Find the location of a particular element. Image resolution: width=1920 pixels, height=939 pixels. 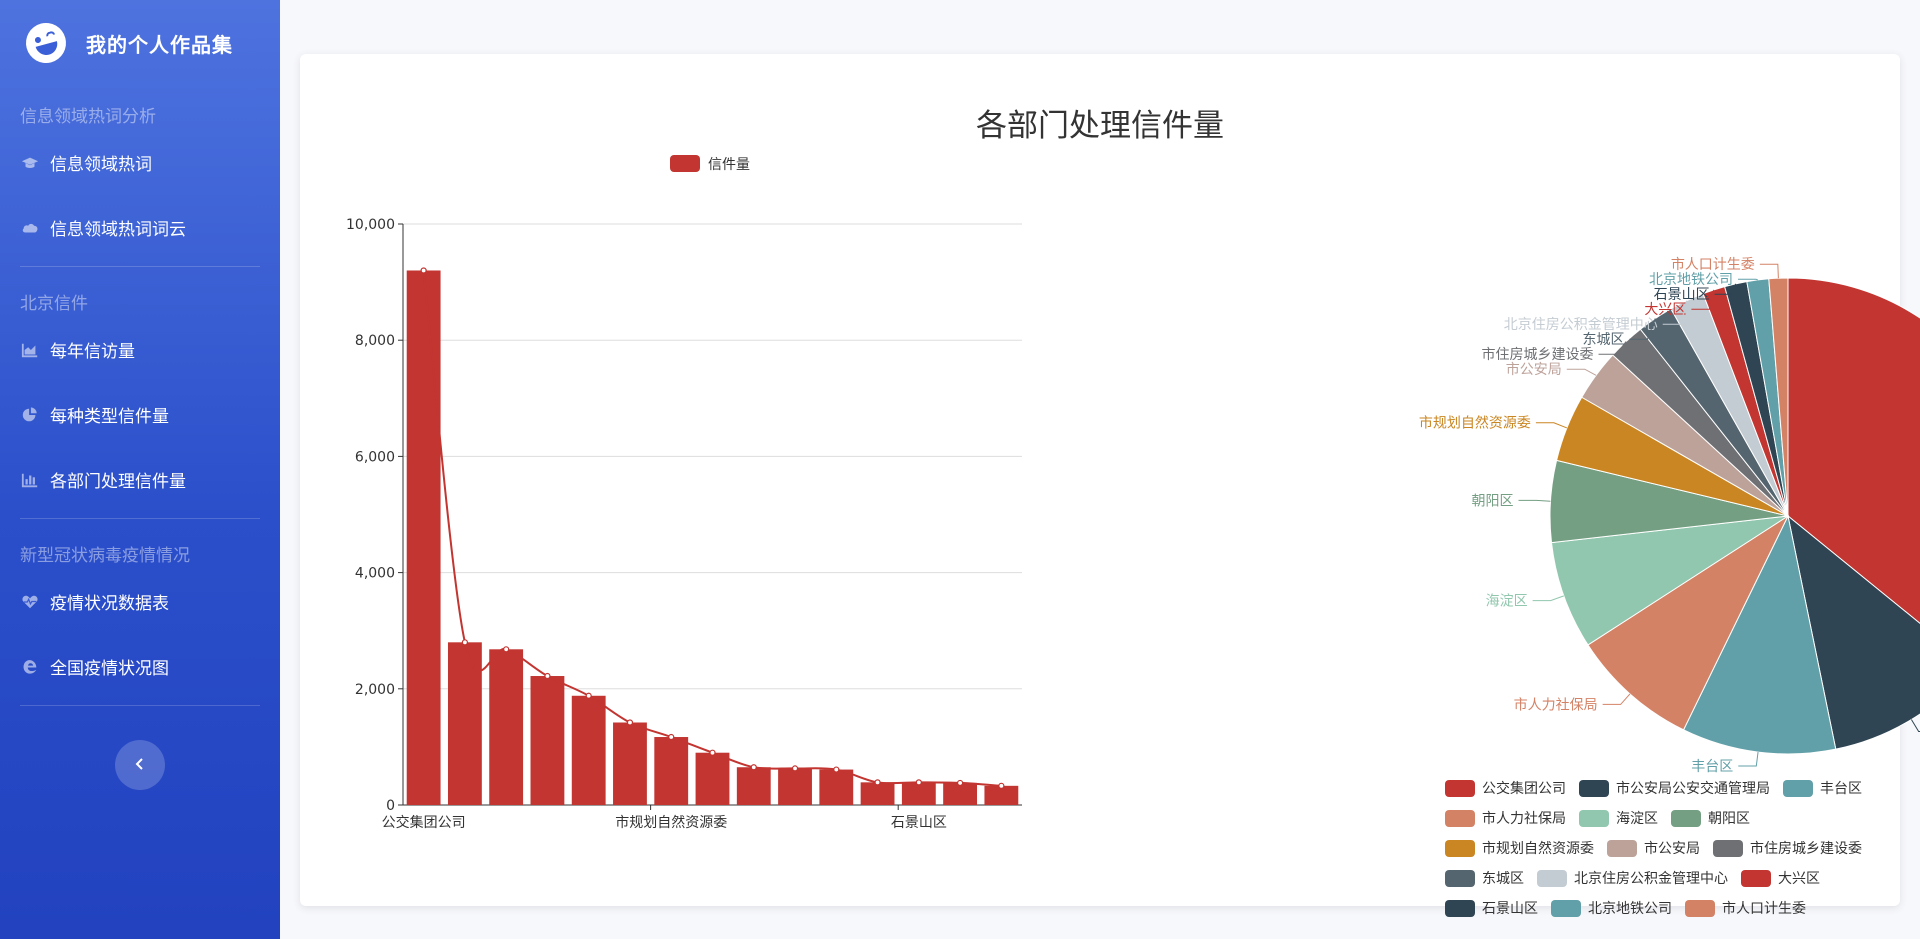

sidebar-item-hotwords-cloud: 信息领域热词词云 is located at coordinates (140, 227).